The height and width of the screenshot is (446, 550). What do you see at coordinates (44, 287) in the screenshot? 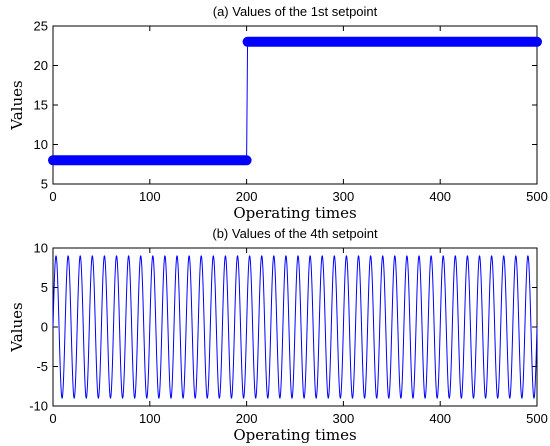
I see `chart-b-ytick-label: 5` at bounding box center [44, 287].